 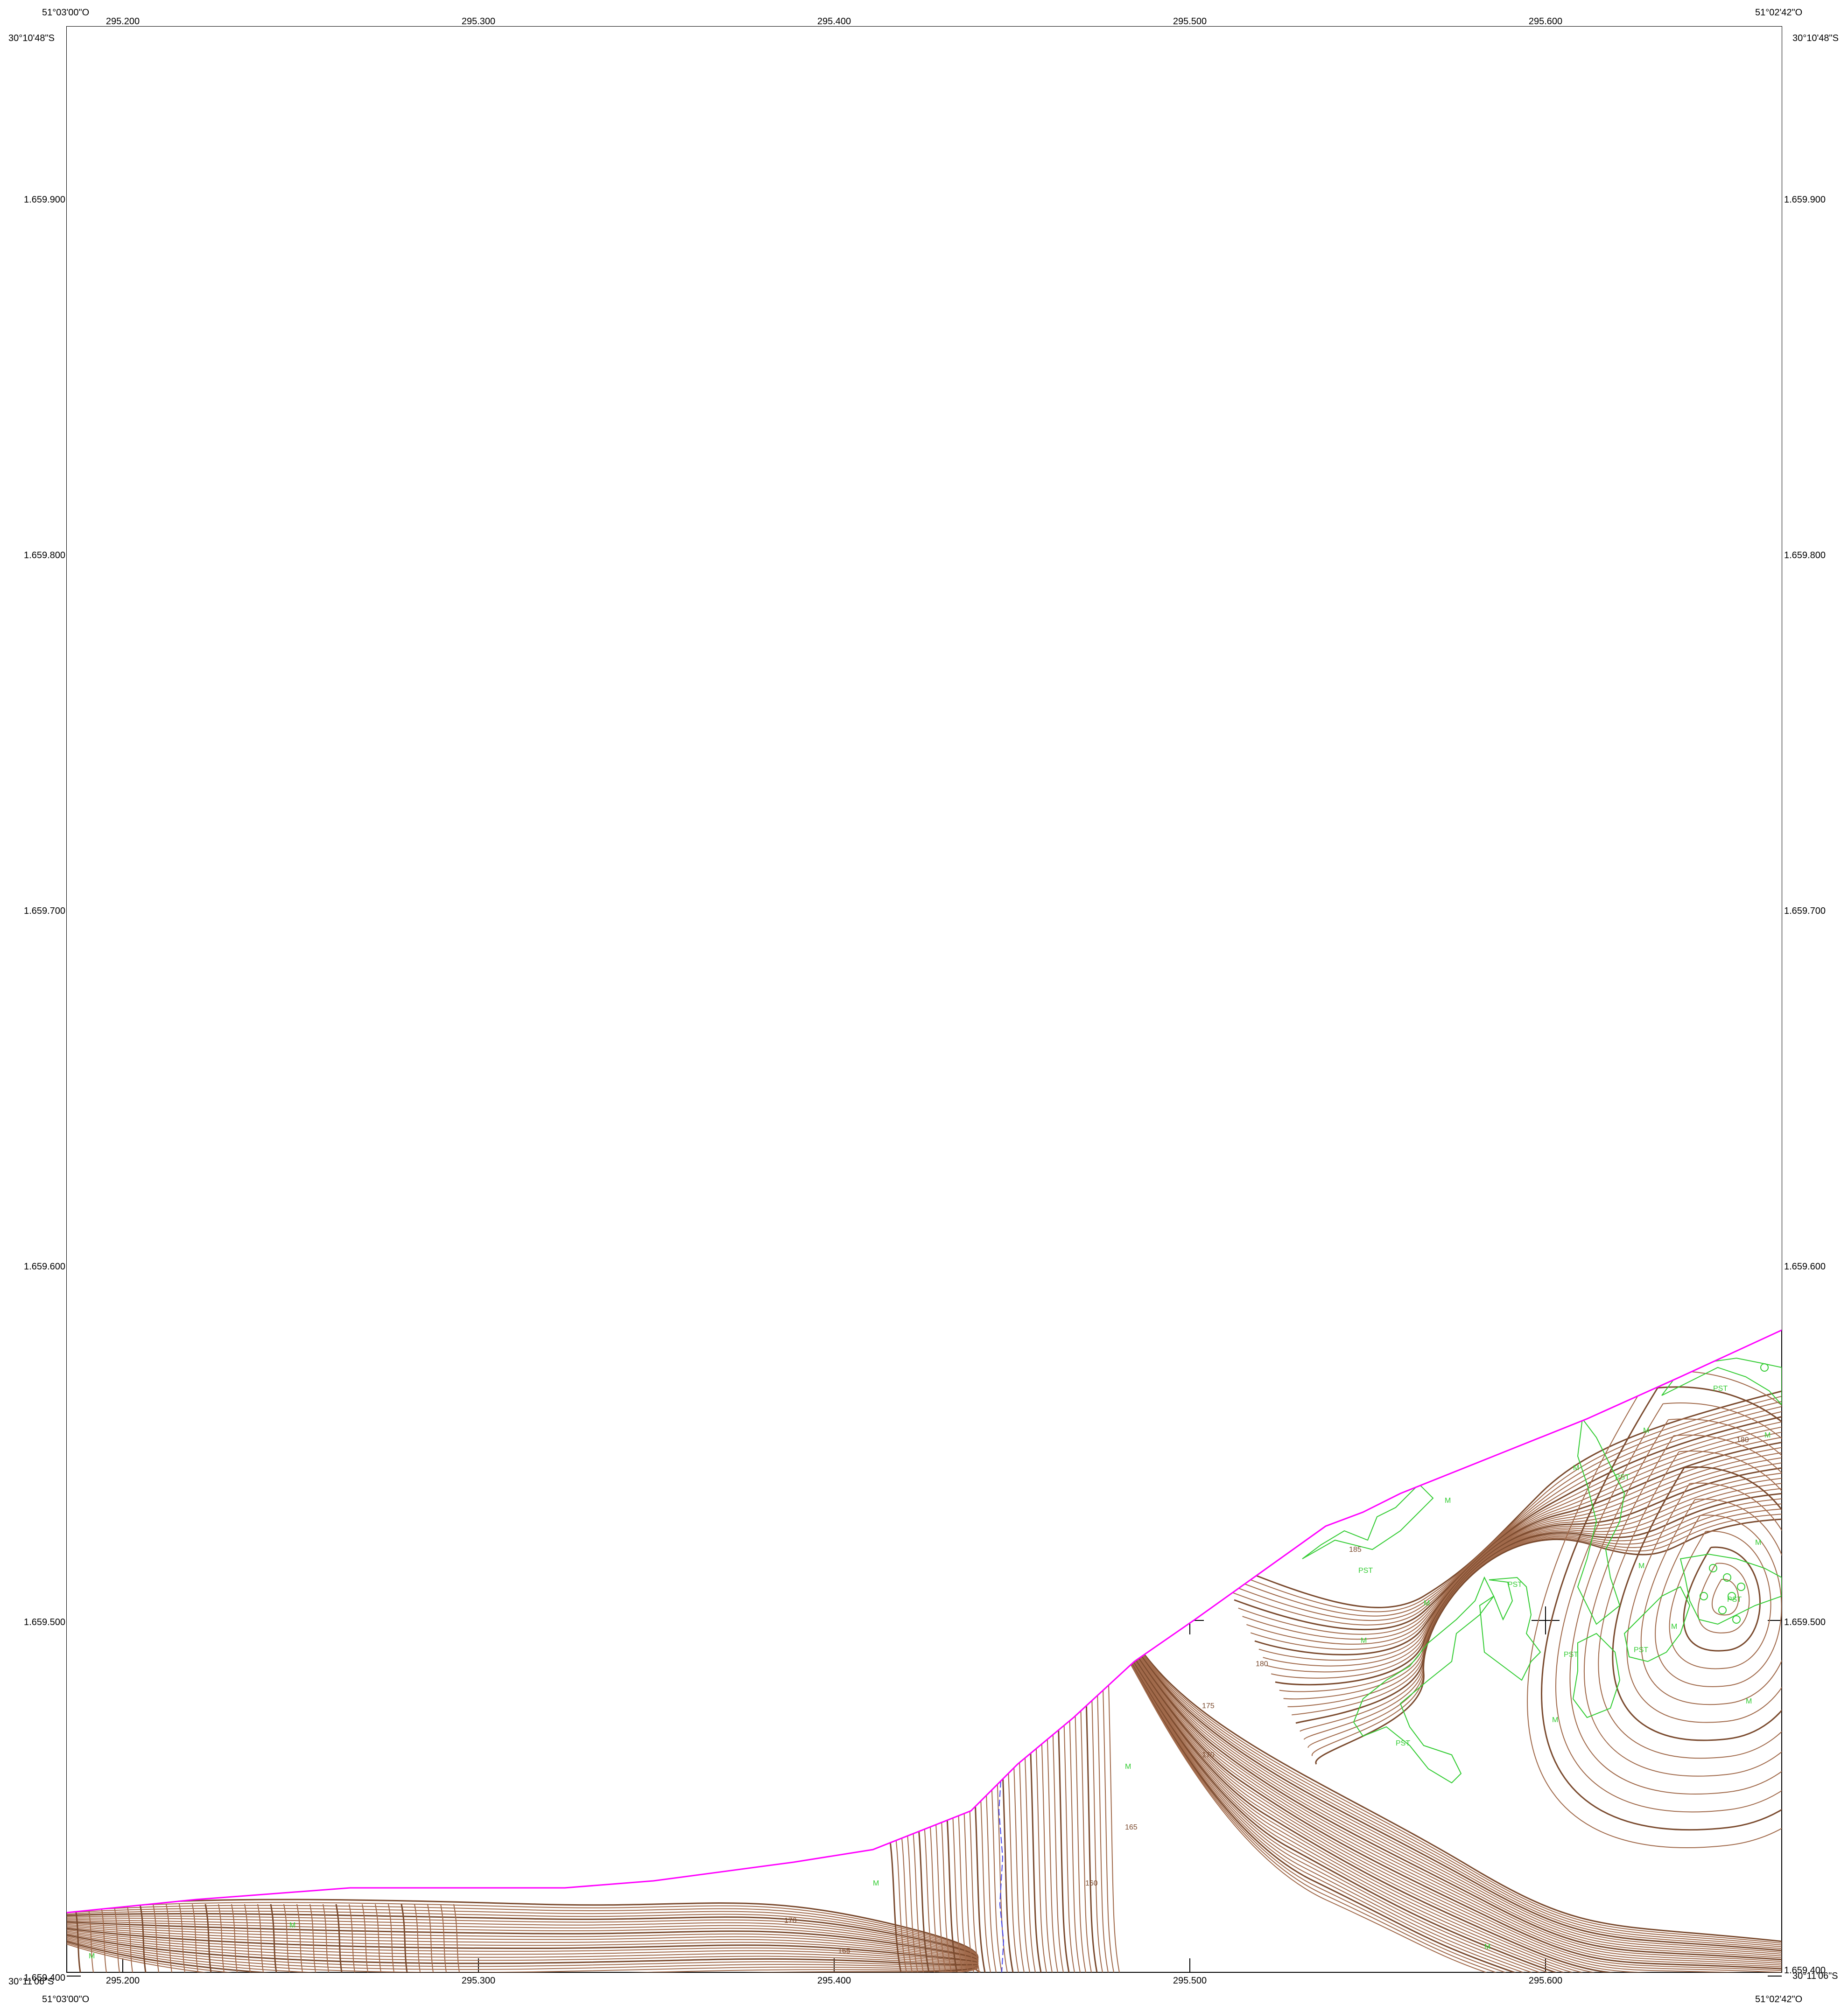 What do you see at coordinates (1208, 1706) in the screenshot?
I see `contour-label: 175` at bounding box center [1208, 1706].